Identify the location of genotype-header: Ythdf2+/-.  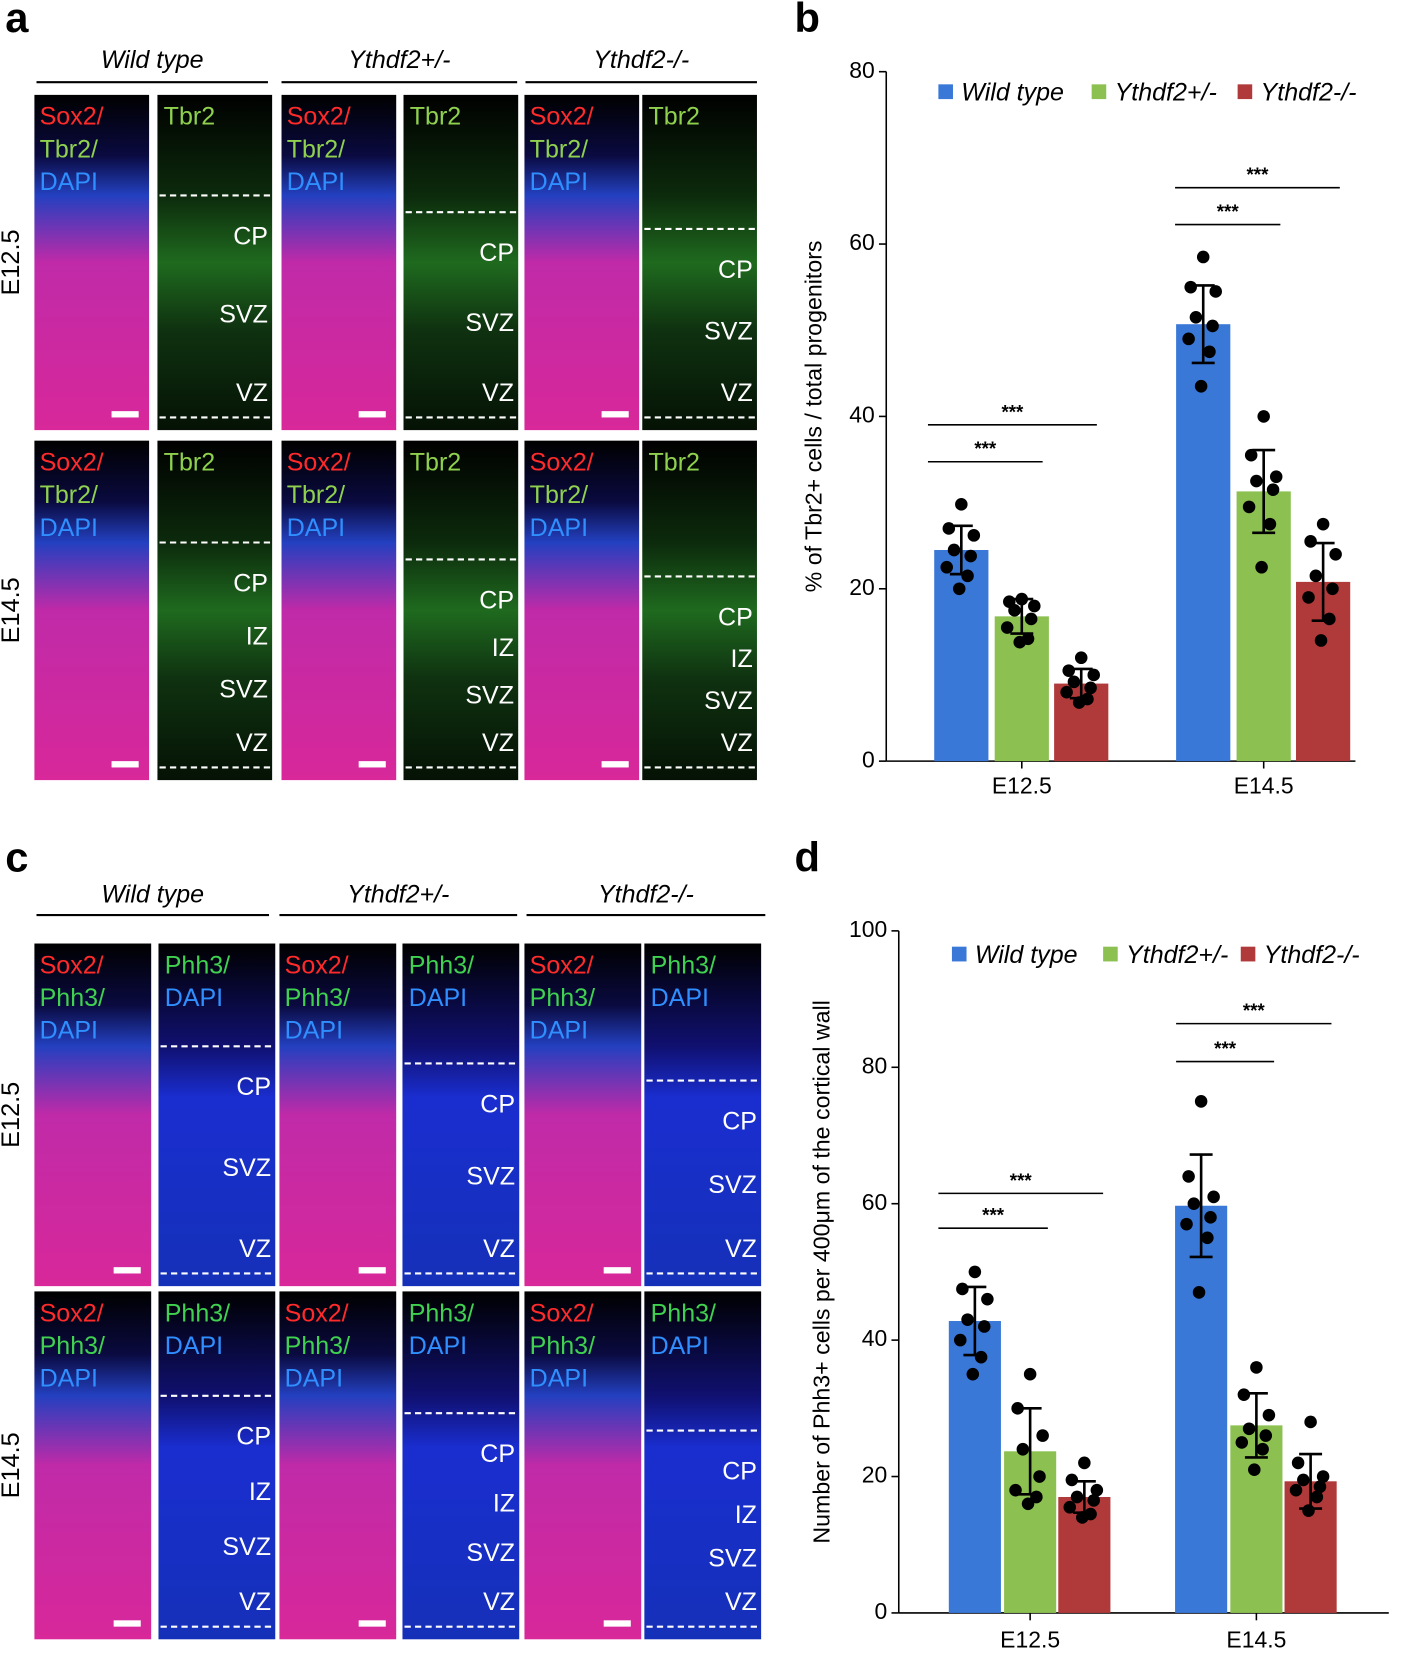
(399, 60).